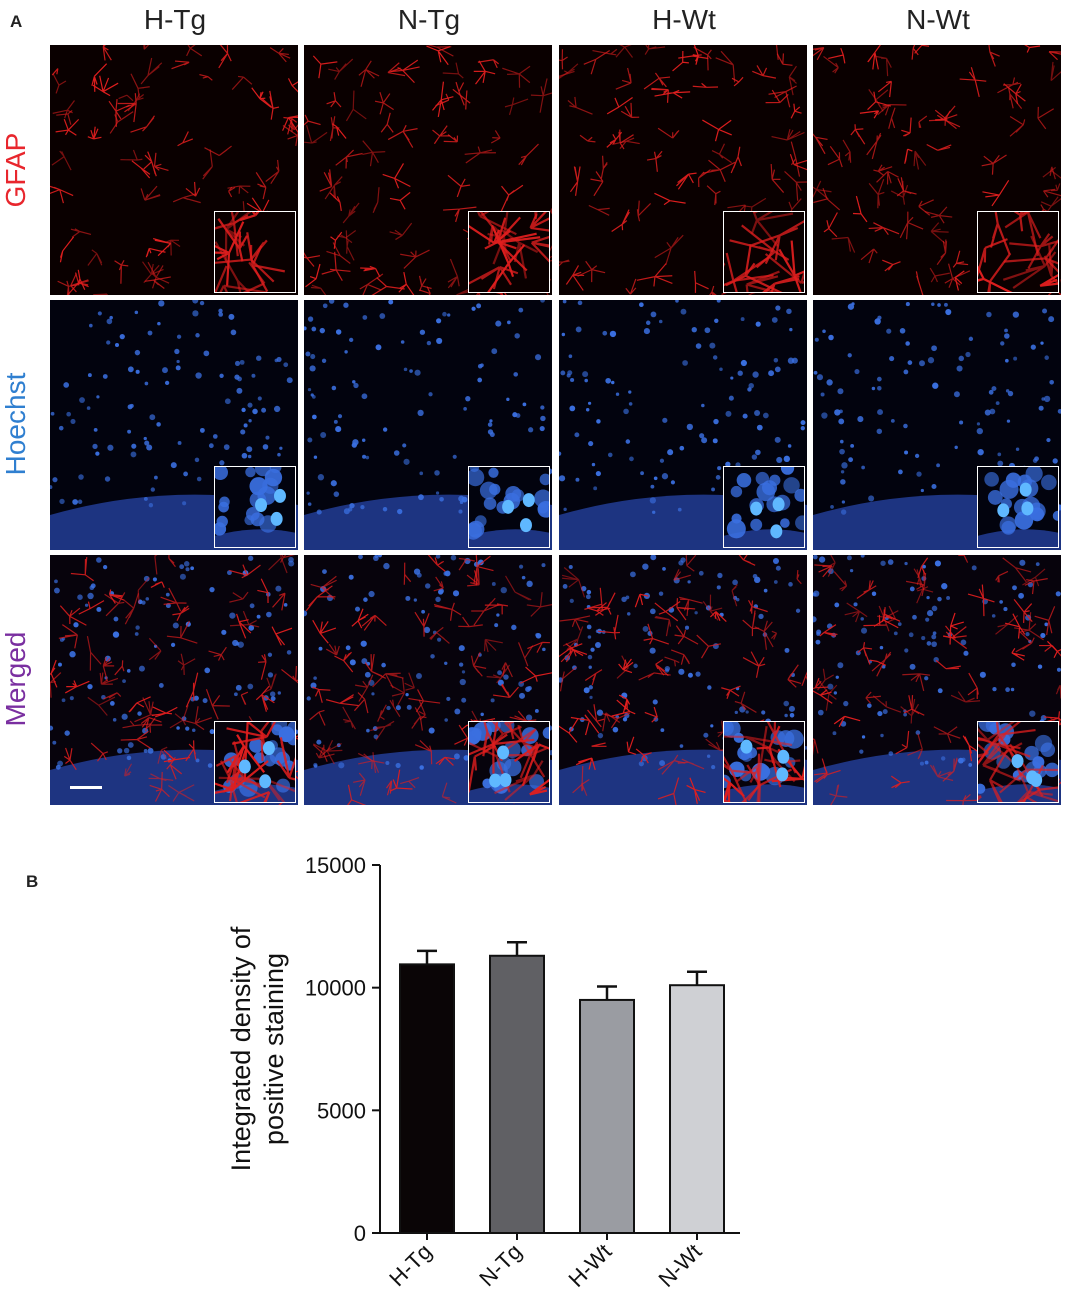  Describe the element at coordinates (255, 762) in the screenshot. I see `magnified-inset-merged-htg` at that location.